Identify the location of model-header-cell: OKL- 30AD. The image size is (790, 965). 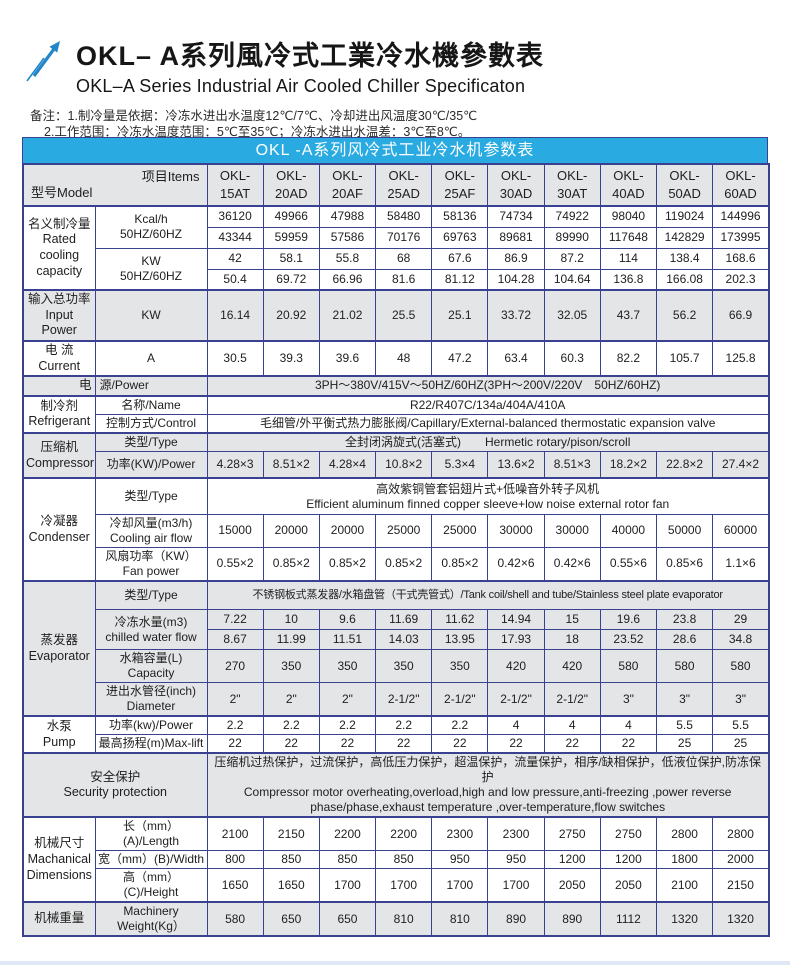
(516, 185).